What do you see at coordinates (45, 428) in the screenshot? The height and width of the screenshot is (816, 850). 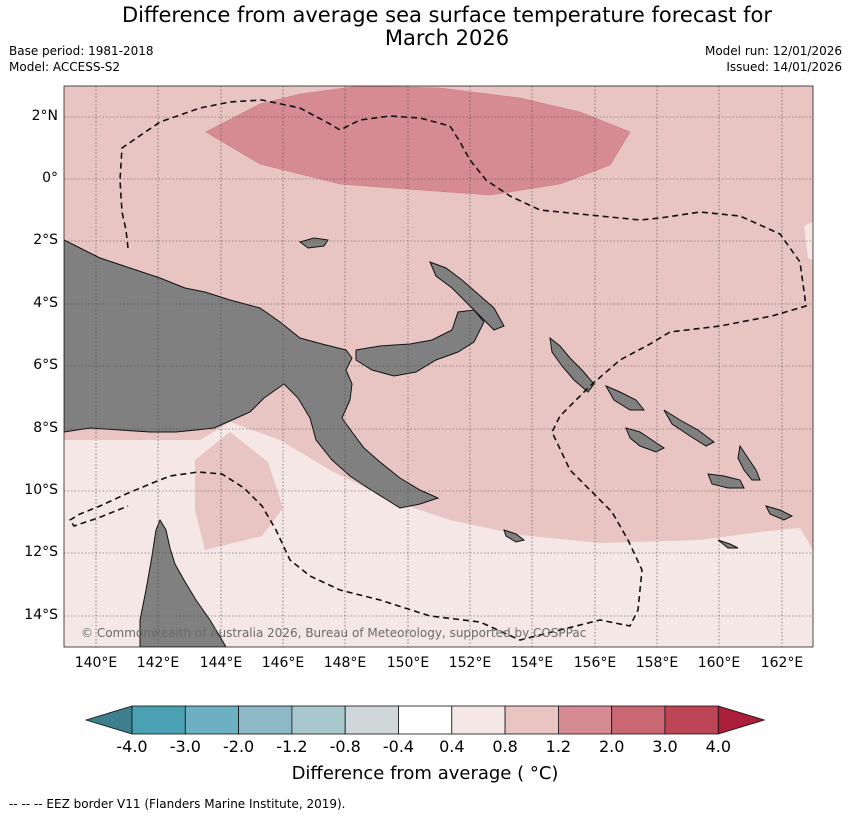 I see `latitude-label: 8°S` at bounding box center [45, 428].